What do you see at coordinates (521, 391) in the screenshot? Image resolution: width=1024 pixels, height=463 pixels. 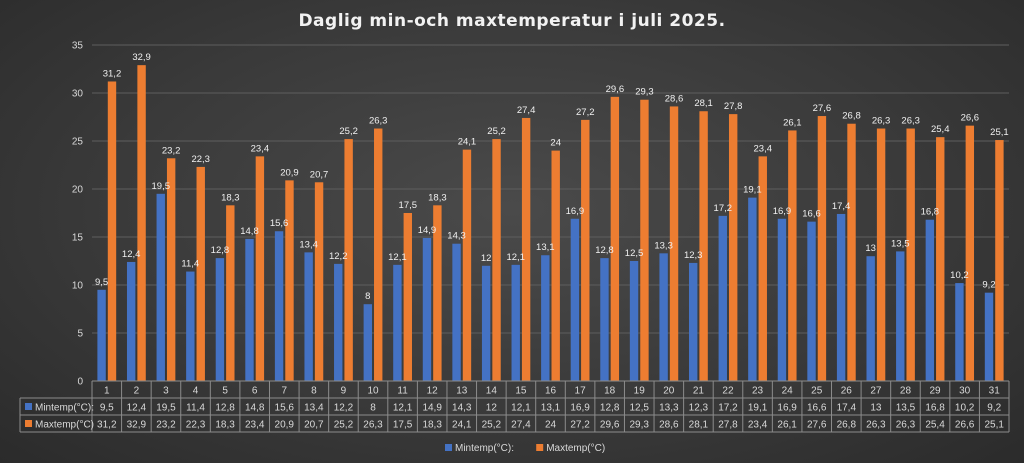 I see `x-tick-label: 15` at bounding box center [521, 391].